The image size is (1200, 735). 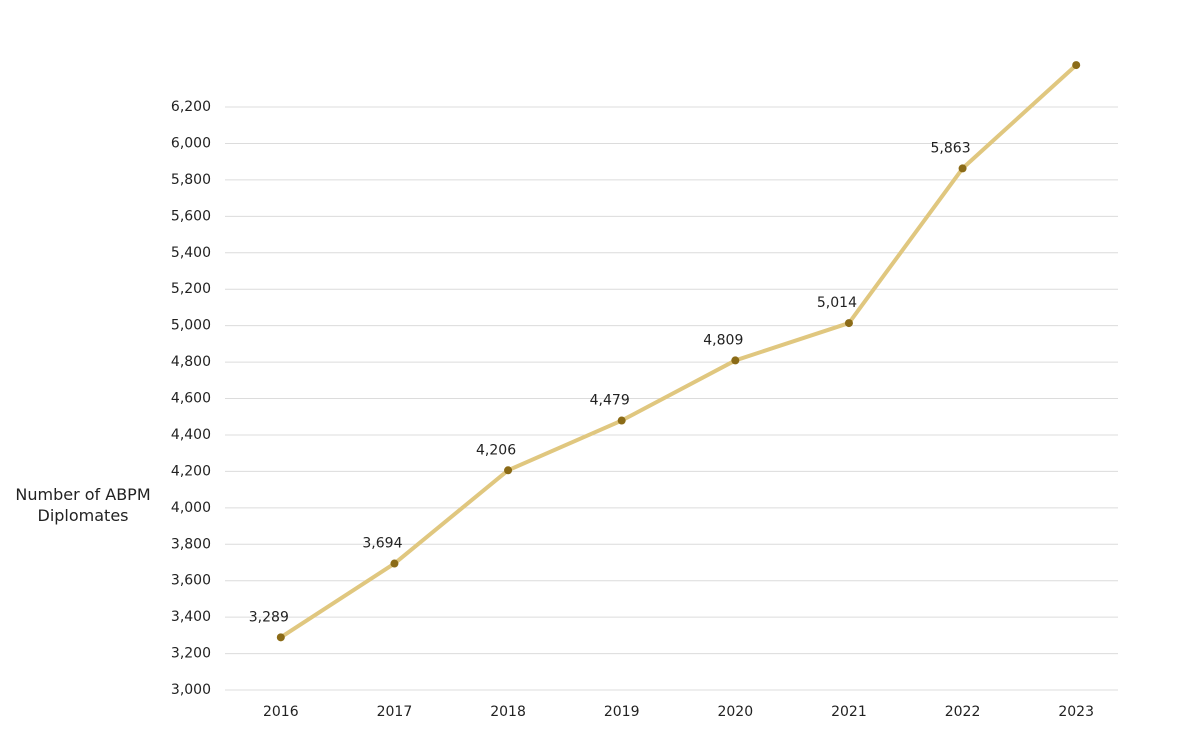 I want to click on y-tick-label: 3,600, so click(x=191, y=581).